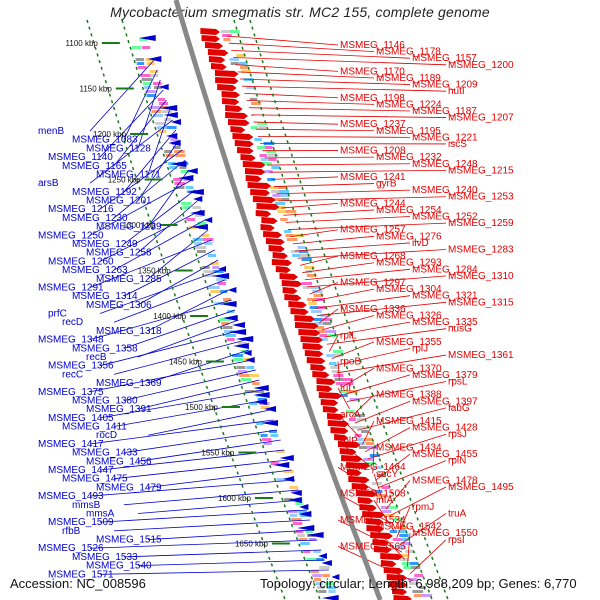 The width and height of the screenshot is (600, 600). What do you see at coordinates (350, 414) in the screenshot?
I see `gene-label: arcA` at bounding box center [350, 414].